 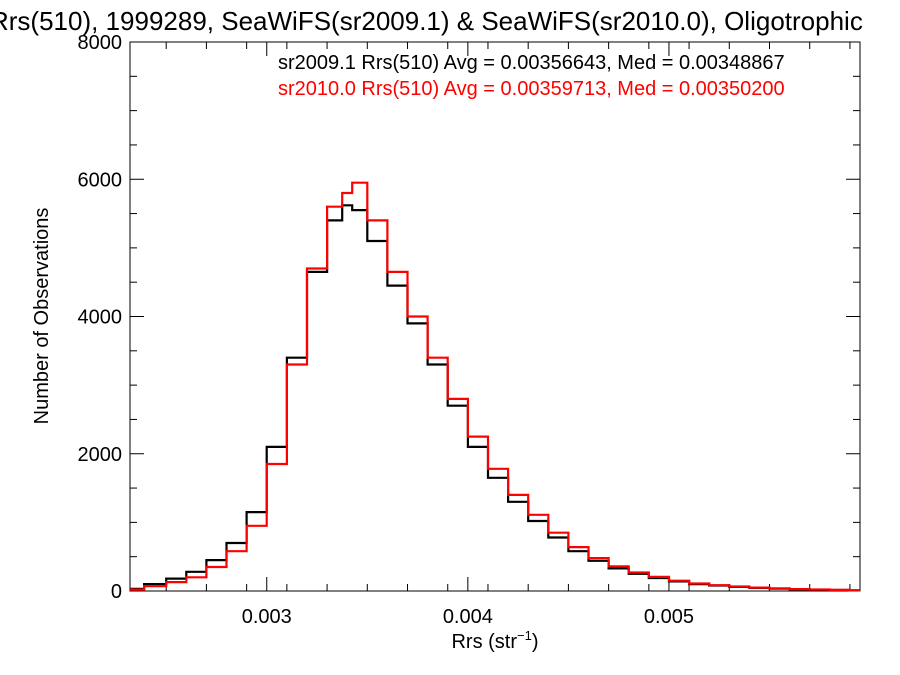 I want to click on y-tick-label: 8000, so click(x=100, y=43).